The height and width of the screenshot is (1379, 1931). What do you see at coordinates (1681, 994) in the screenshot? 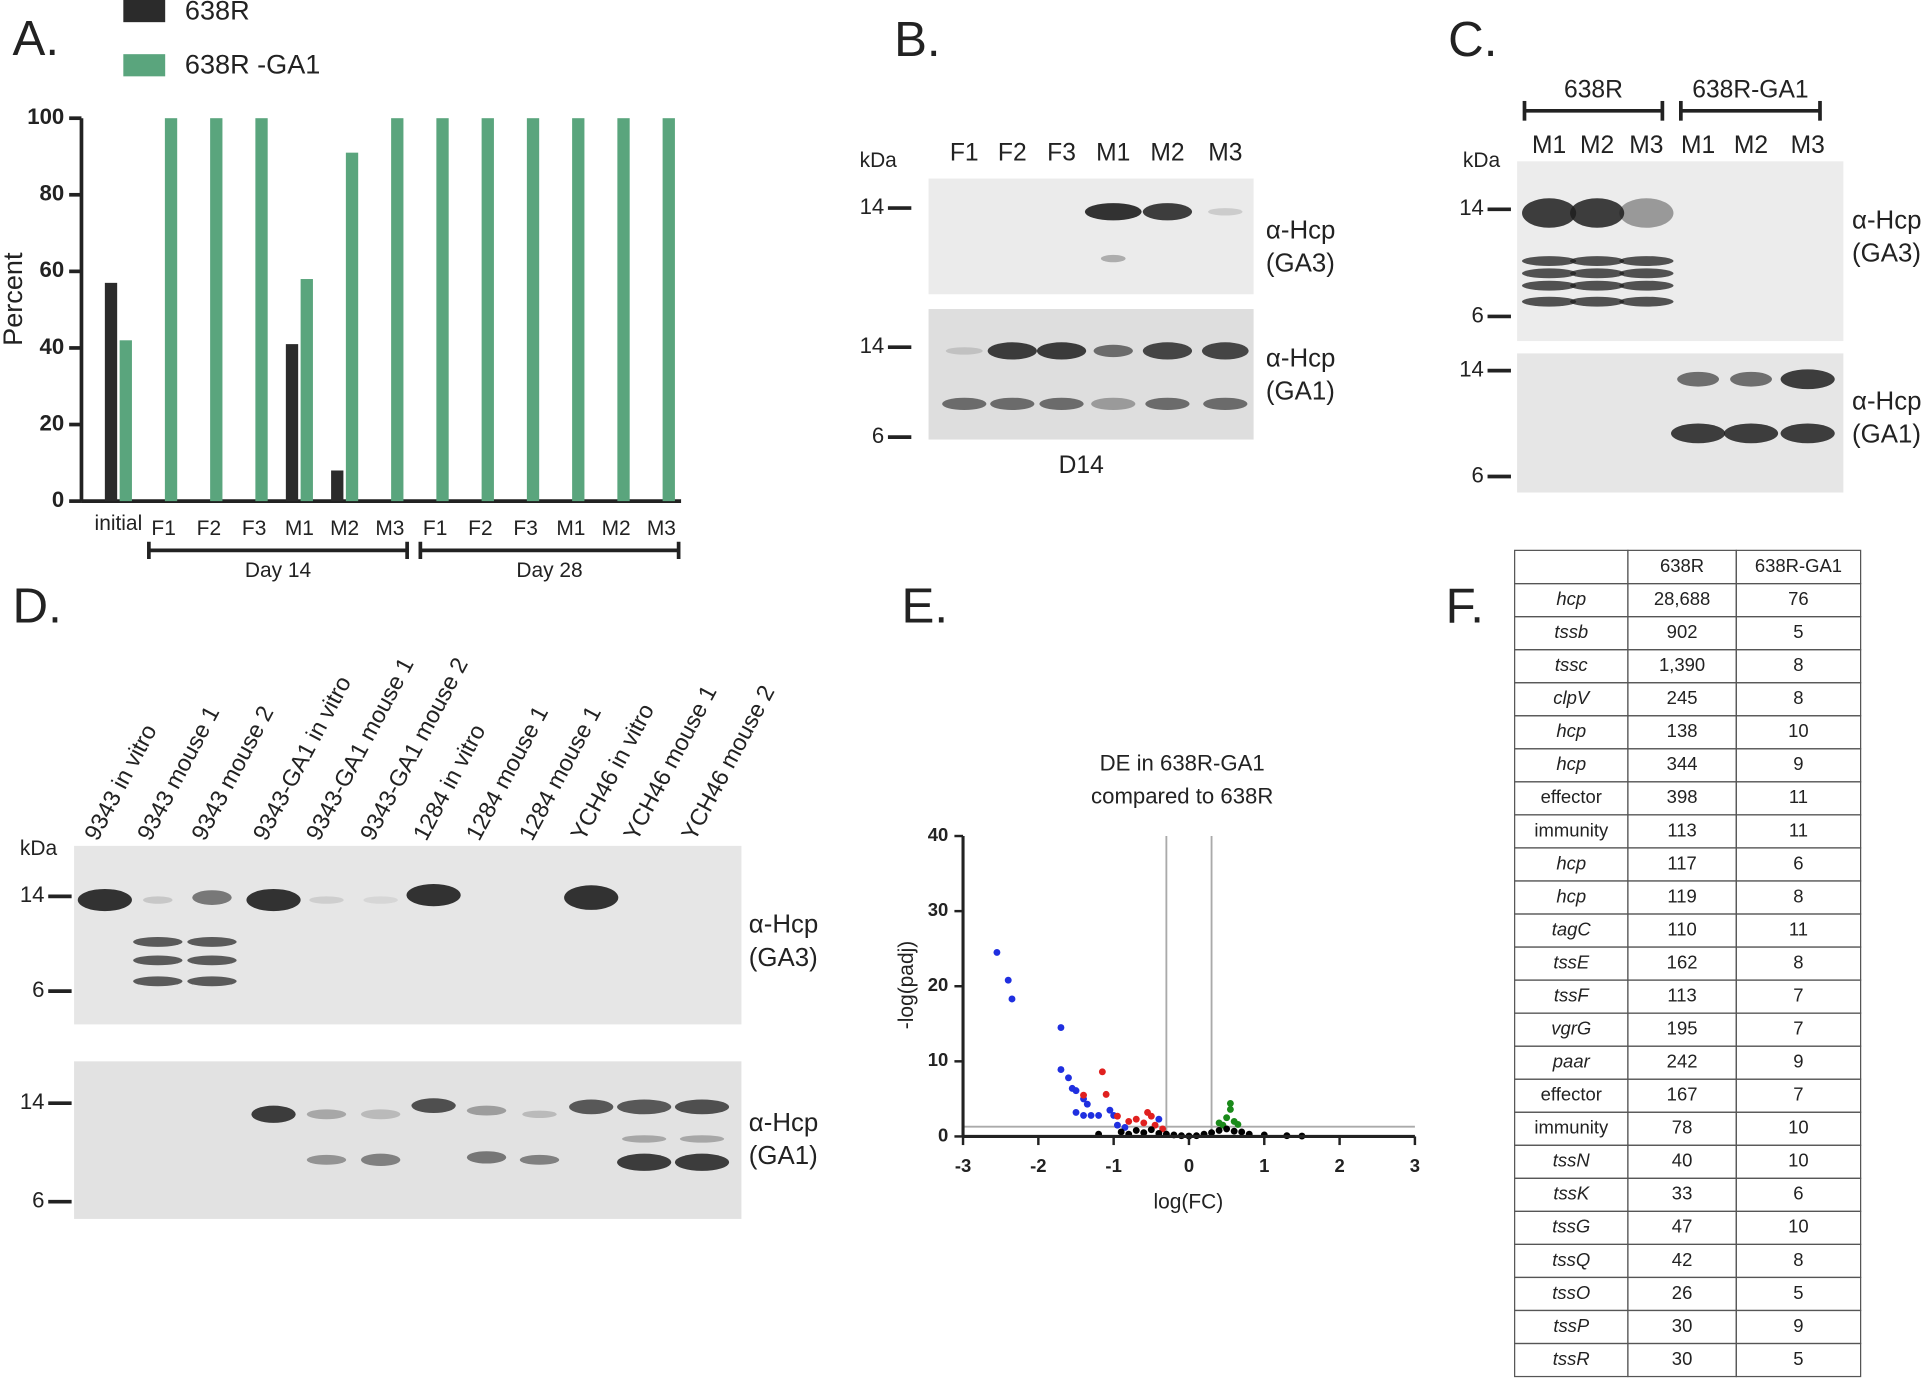
I see `table-cell-text: 113` at bounding box center [1681, 994].